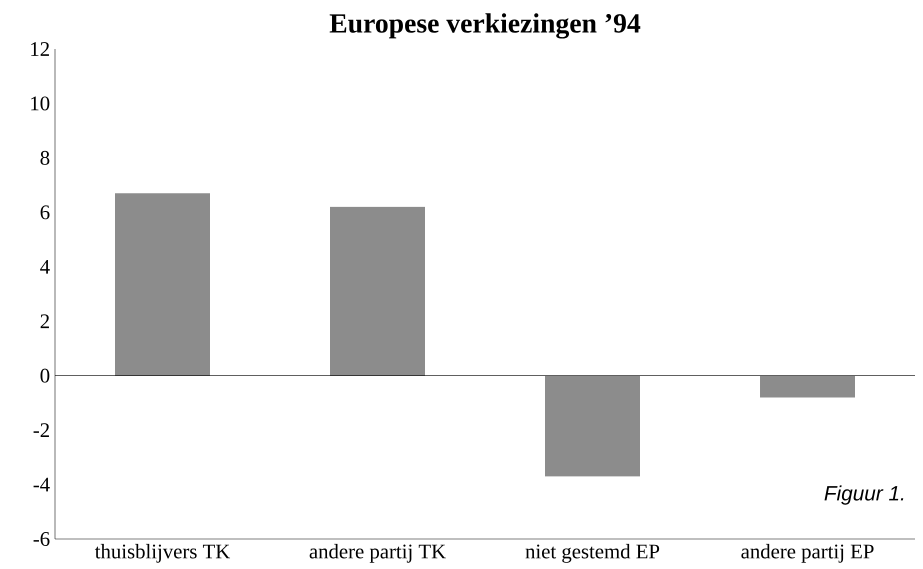 The height and width of the screenshot is (569, 923). Describe the element at coordinates (378, 553) in the screenshot. I see `x-tick-label: andere partij TK` at that location.